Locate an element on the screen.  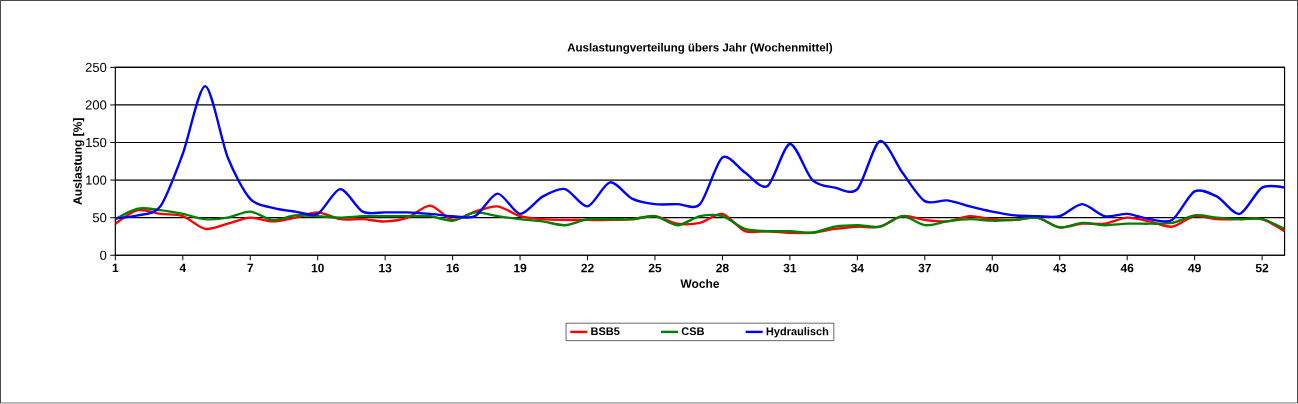
y-tick-label: 250 is located at coordinates (96, 67).